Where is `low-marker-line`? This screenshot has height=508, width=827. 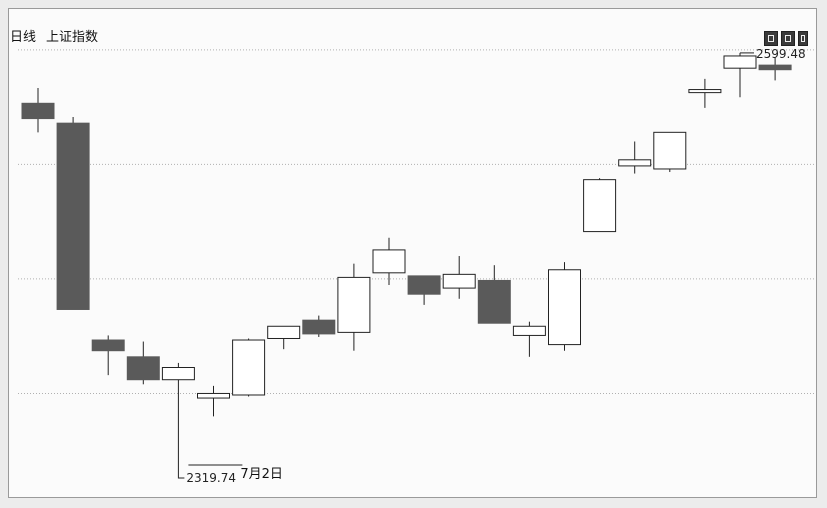 low-marker-line is located at coordinates (181, 478).